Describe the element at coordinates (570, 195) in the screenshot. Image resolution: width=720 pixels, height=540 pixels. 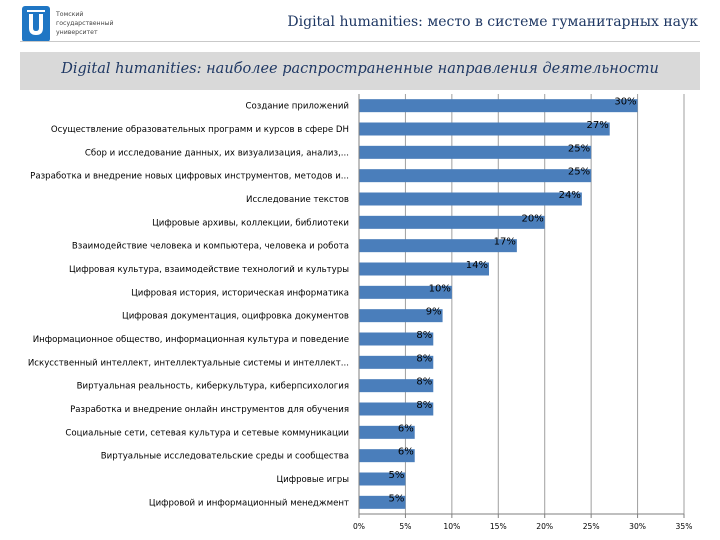
I see `data-label: 24%` at that location.